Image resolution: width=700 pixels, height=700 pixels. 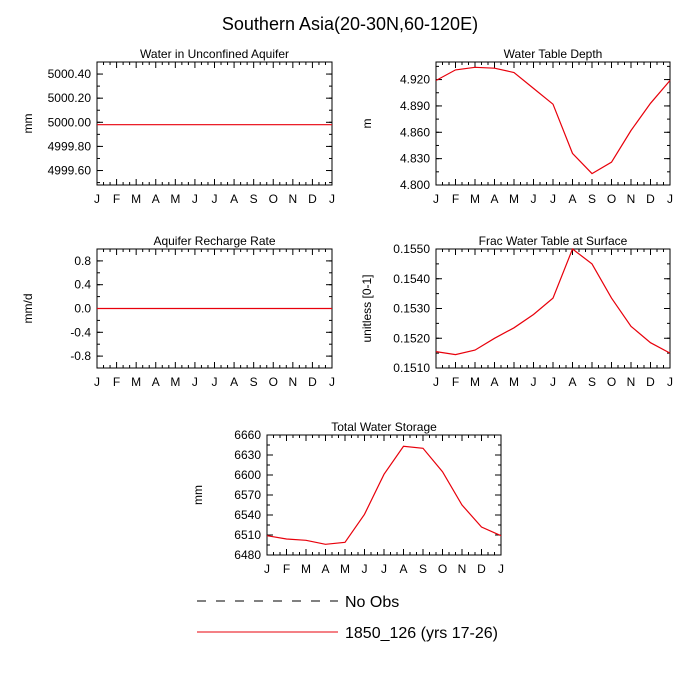 What do you see at coordinates (247, 535) in the screenshot?
I see `y-tick-label: 6510` at bounding box center [247, 535].